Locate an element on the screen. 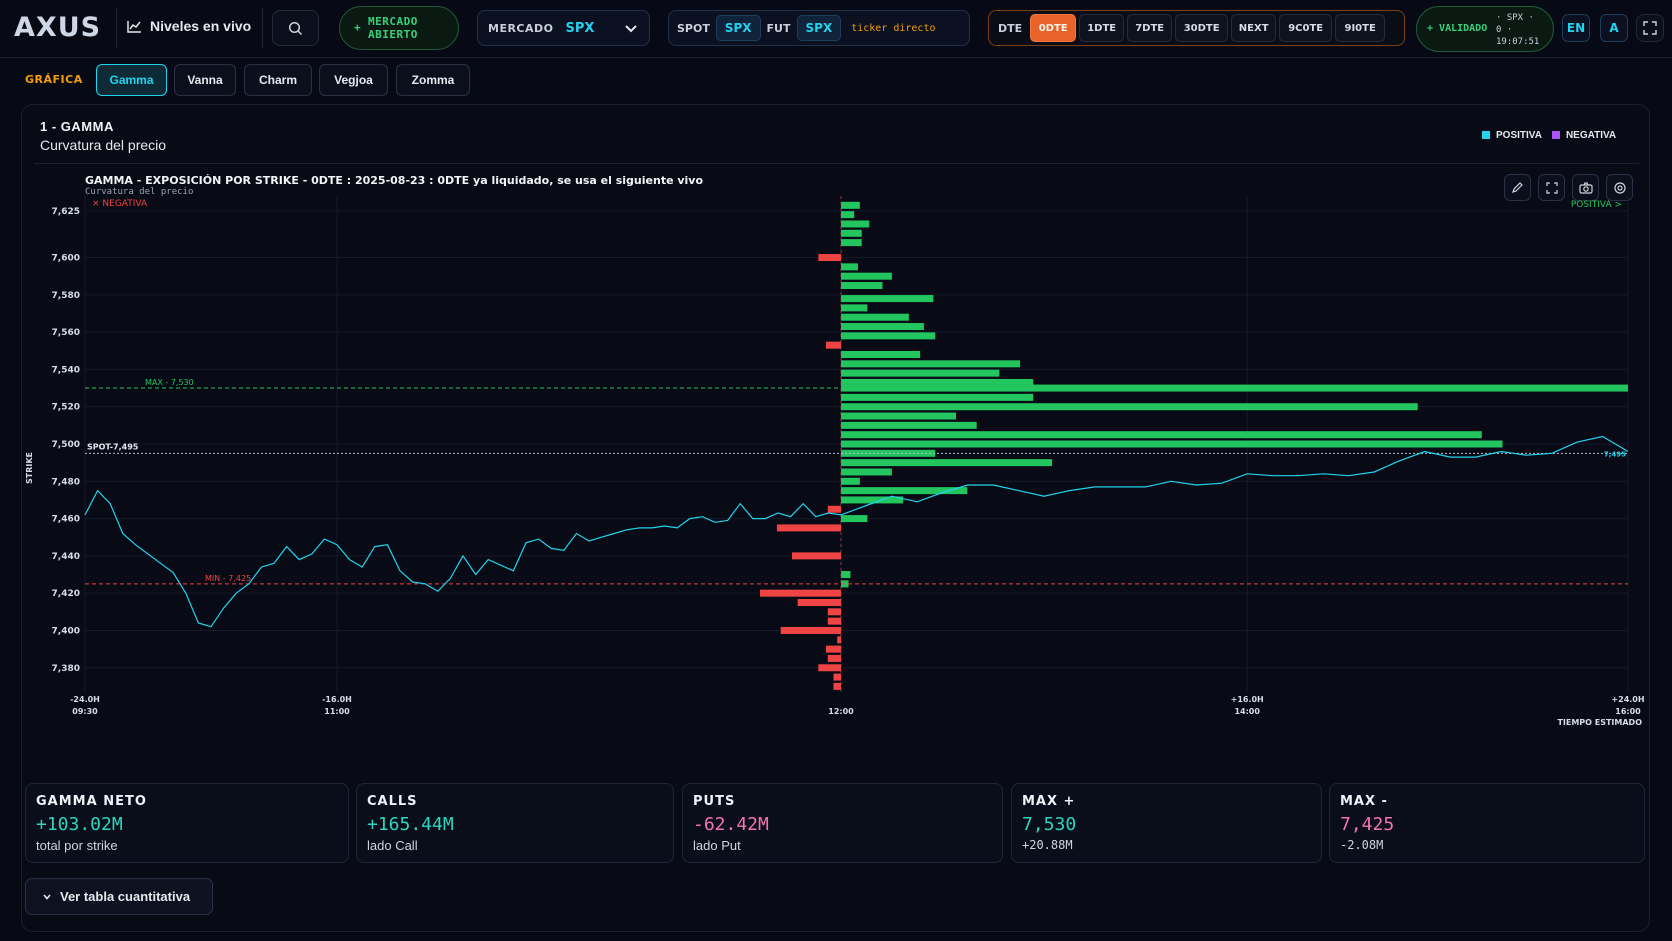 This screenshot has height=941, width=1672. validated-meta: · SPX · 0 · 19:07:51 is located at coordinates (1517, 30).